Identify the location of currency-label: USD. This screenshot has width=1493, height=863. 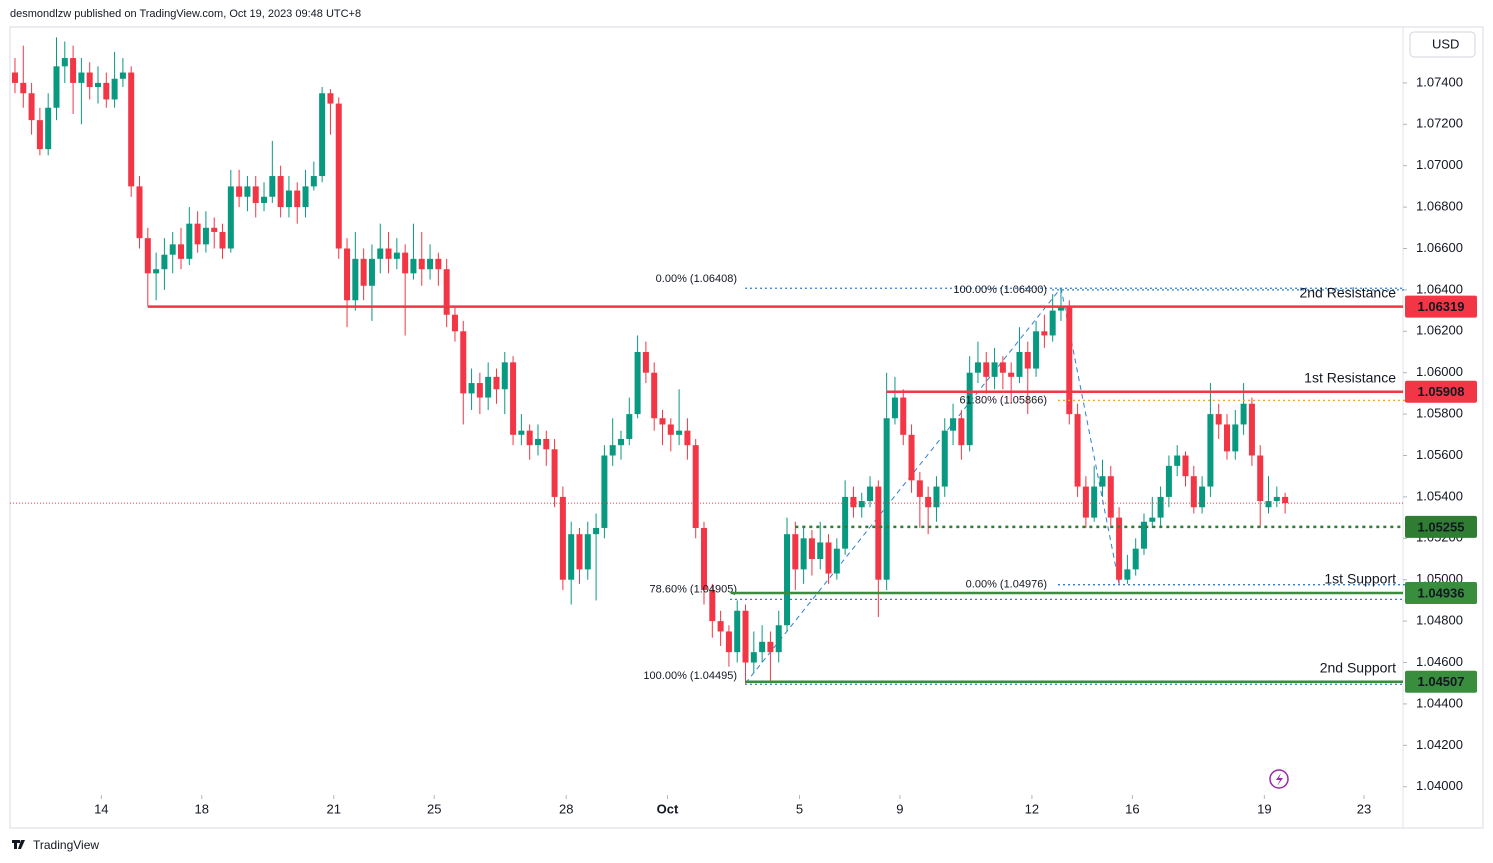
(1445, 43).